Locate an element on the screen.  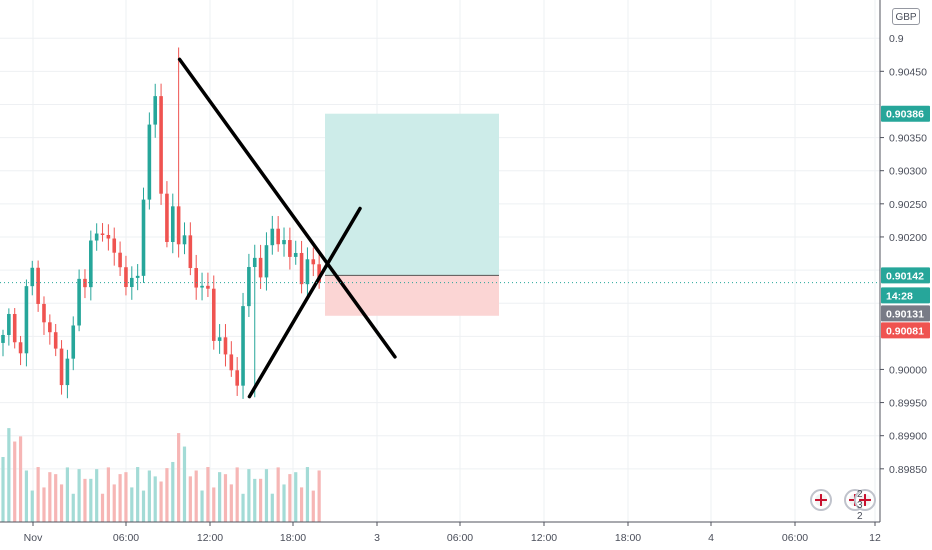
time-tick-label: Nov is located at coordinates (33, 538).